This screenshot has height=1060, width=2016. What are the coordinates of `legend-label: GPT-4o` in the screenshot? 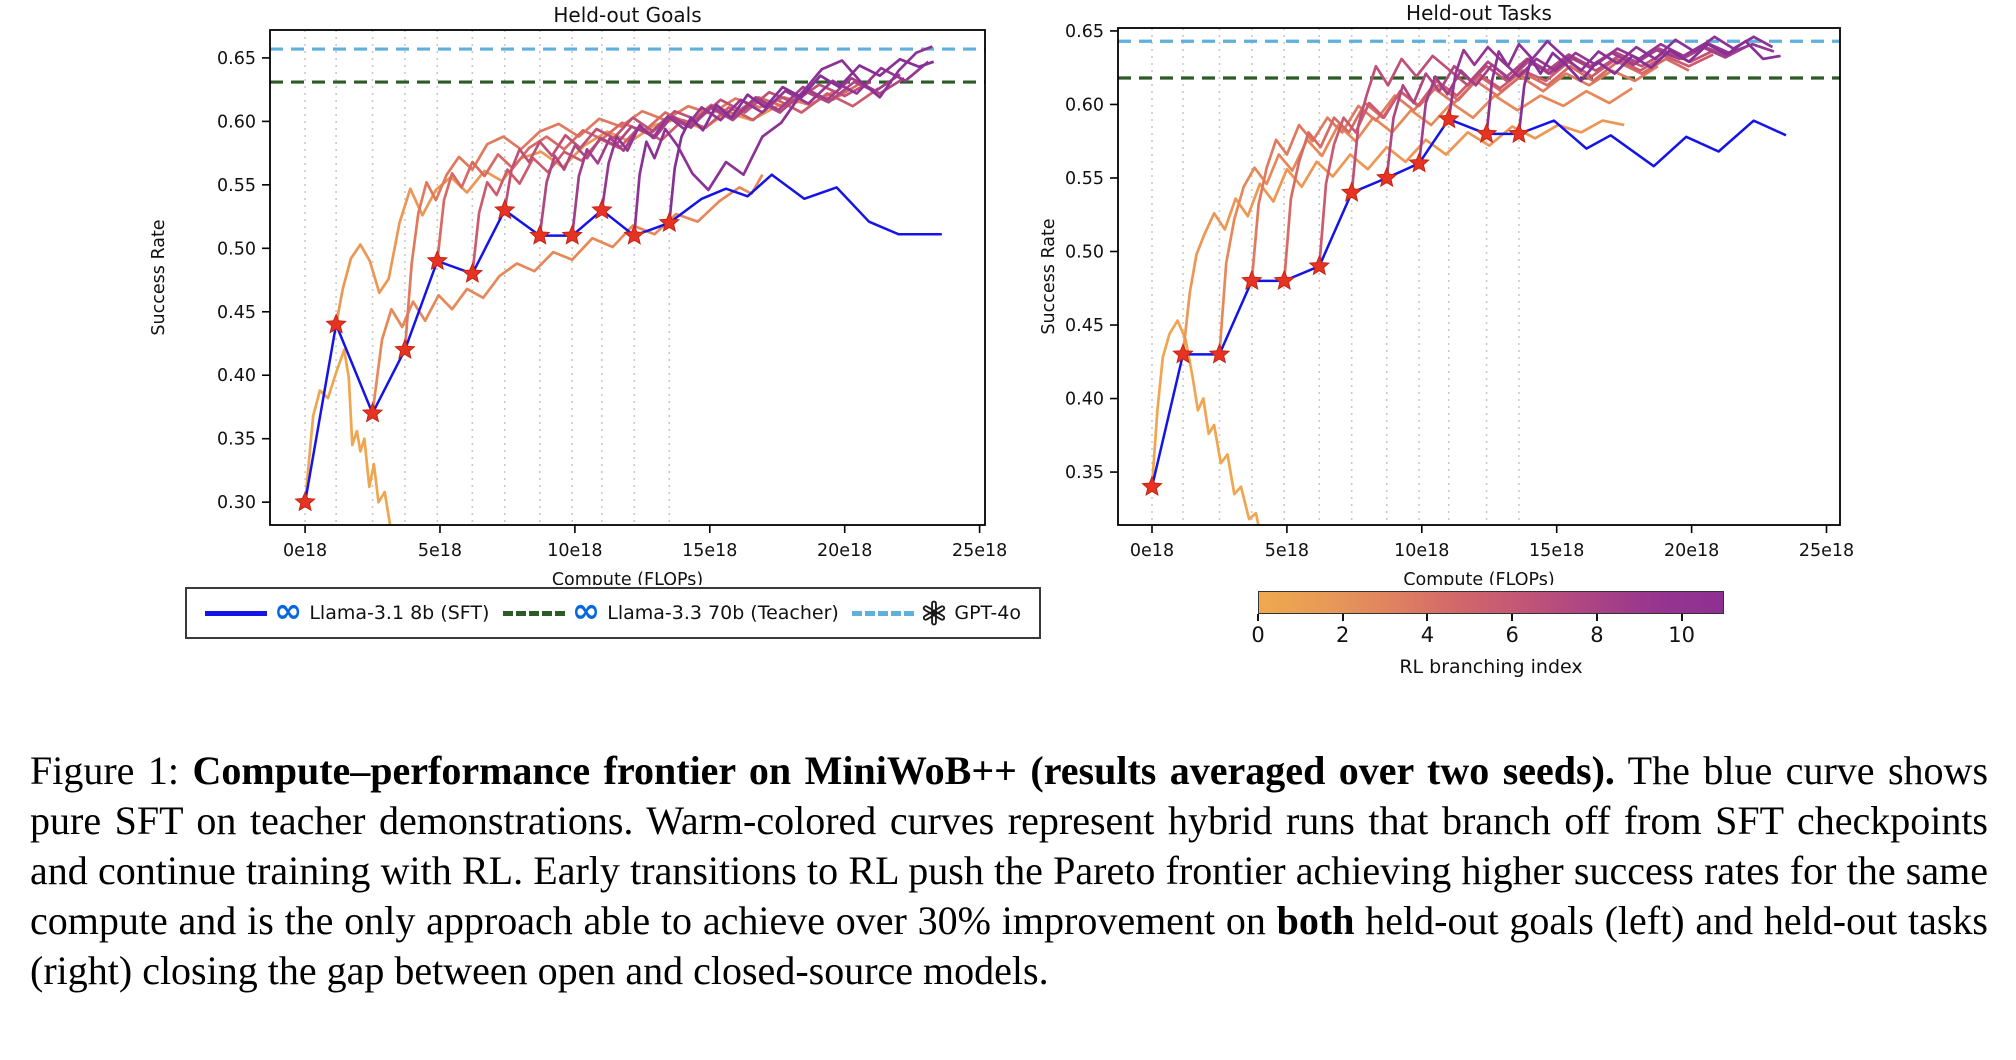 It's located at (987, 613).